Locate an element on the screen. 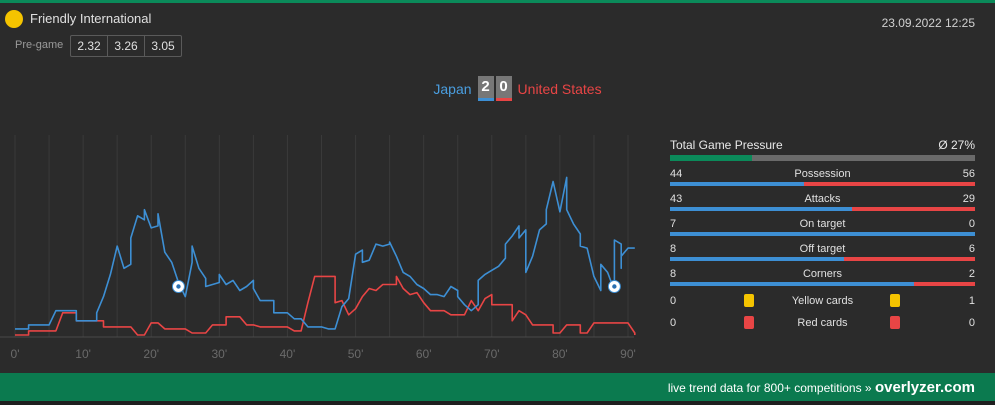 This screenshot has width=995, height=405. odd-draw: 3.26 is located at coordinates (126, 46).